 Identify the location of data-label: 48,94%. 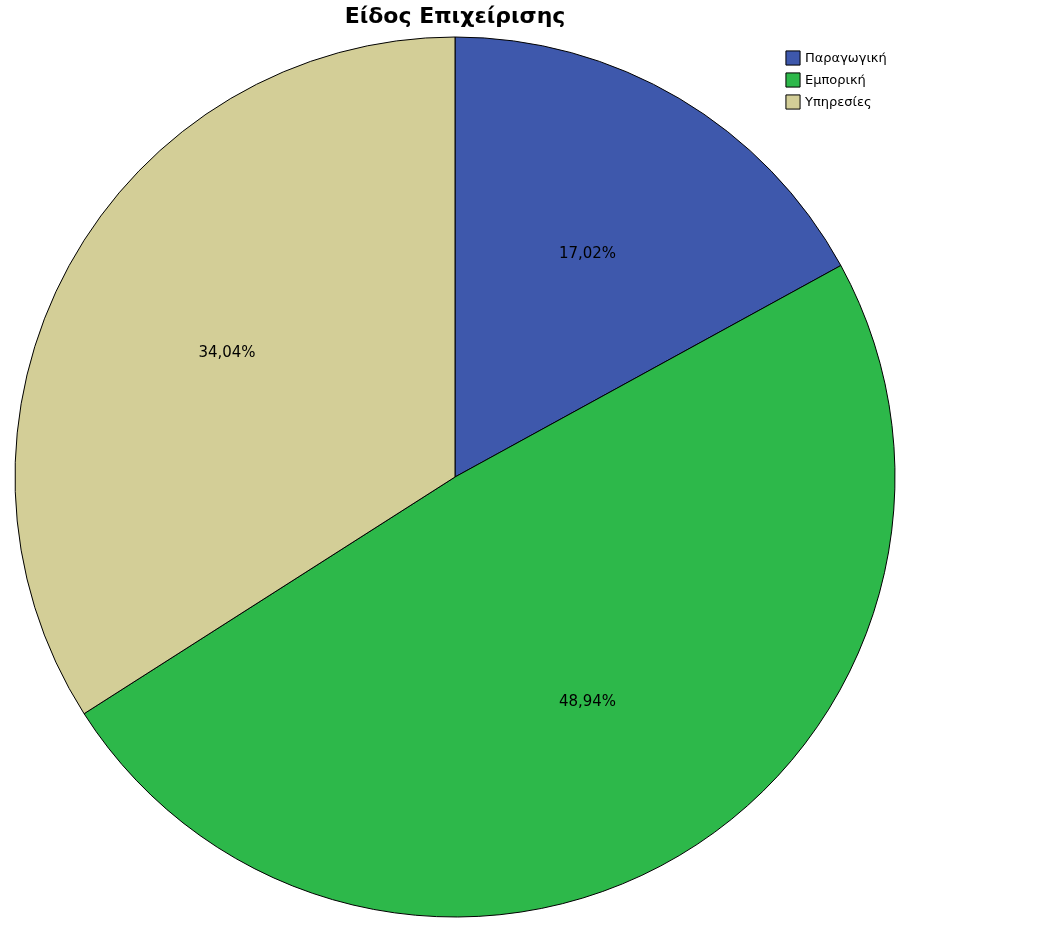
(587, 700).